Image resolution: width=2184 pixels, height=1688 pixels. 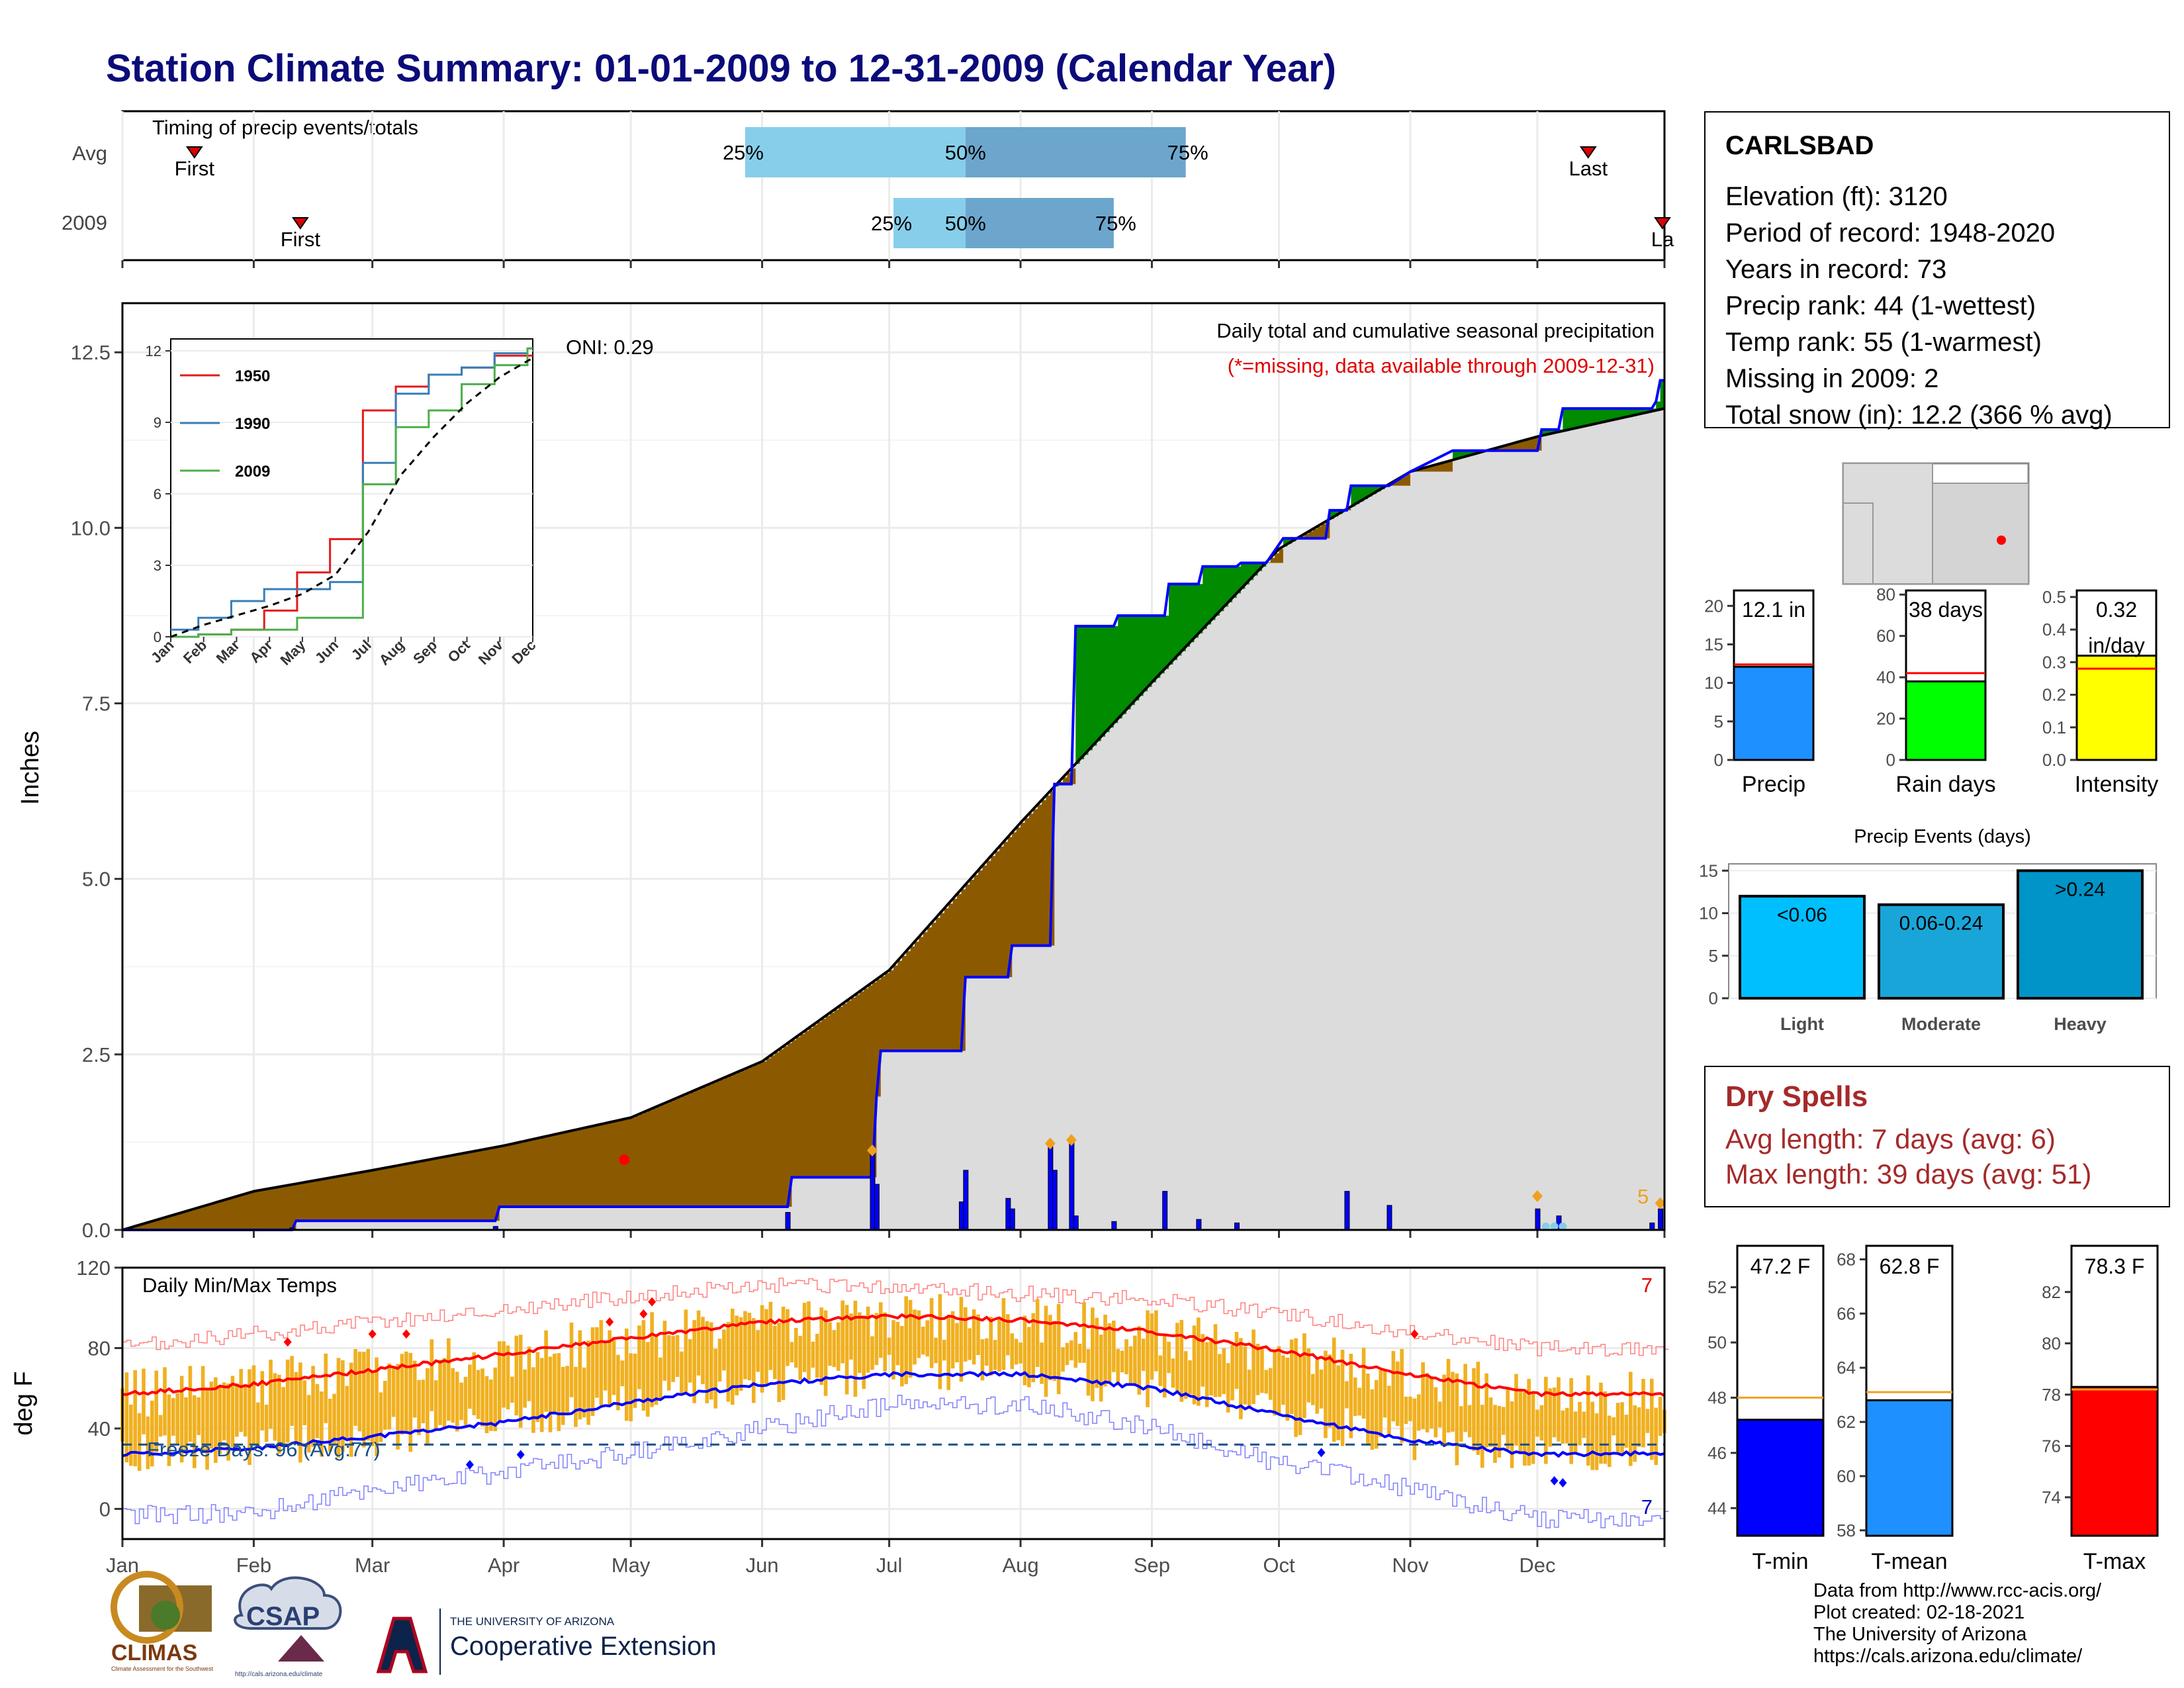 I want to click on temp-ytick-label: 40, so click(x=100, y=1428).